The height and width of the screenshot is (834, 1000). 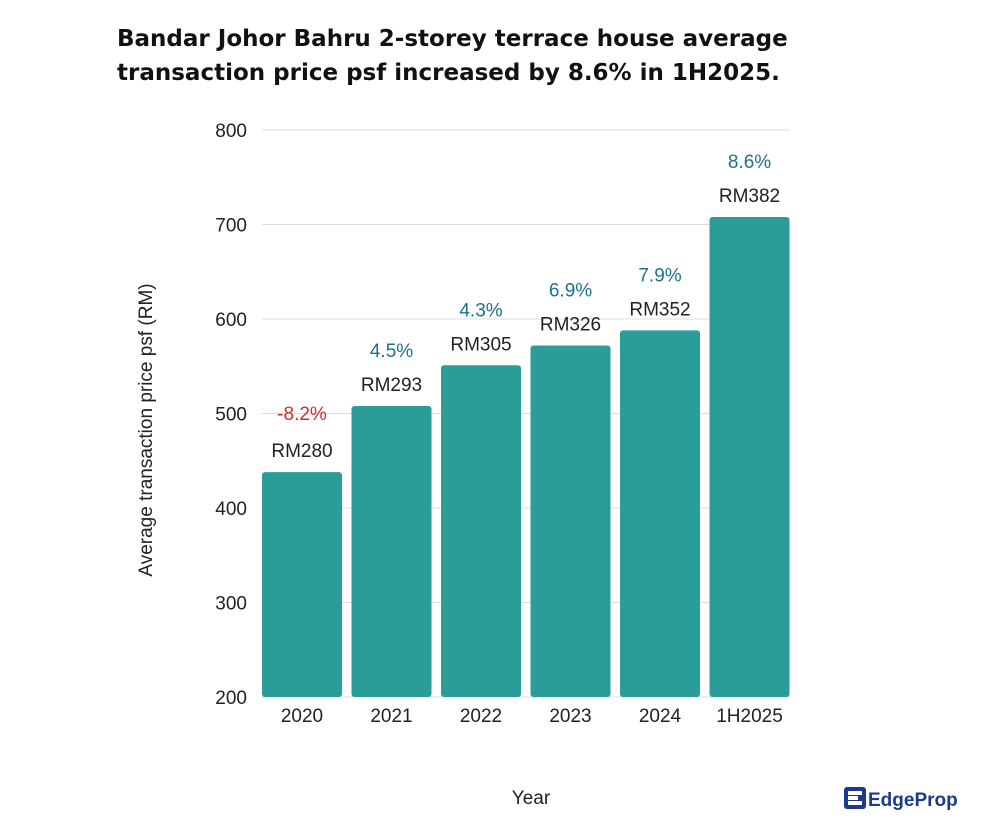 What do you see at coordinates (749, 456) in the screenshot?
I see `bar-1H2025` at bounding box center [749, 456].